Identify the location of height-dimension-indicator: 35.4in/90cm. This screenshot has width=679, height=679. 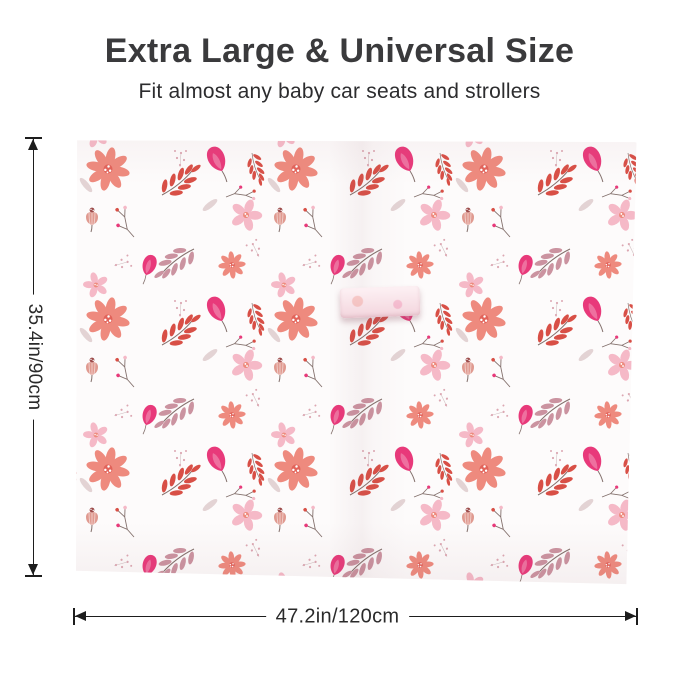
(33, 357).